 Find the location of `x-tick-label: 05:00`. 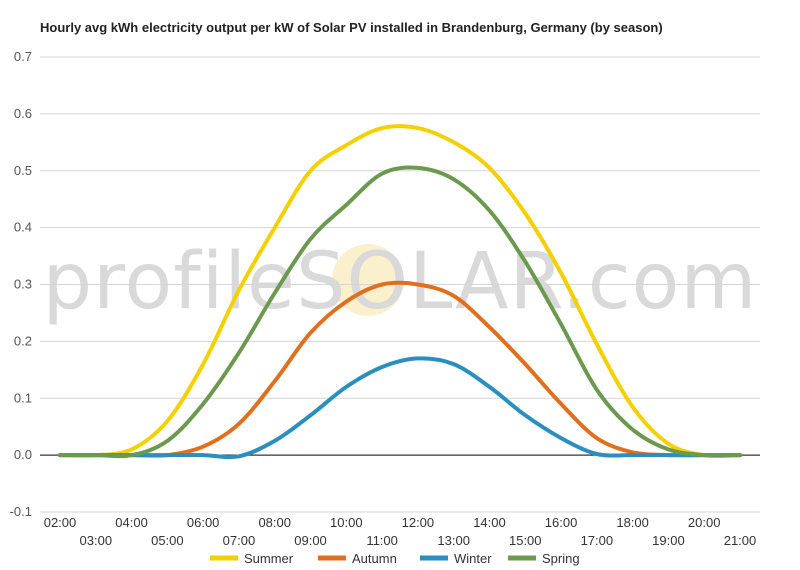

x-tick-label: 05:00 is located at coordinates (167, 540).